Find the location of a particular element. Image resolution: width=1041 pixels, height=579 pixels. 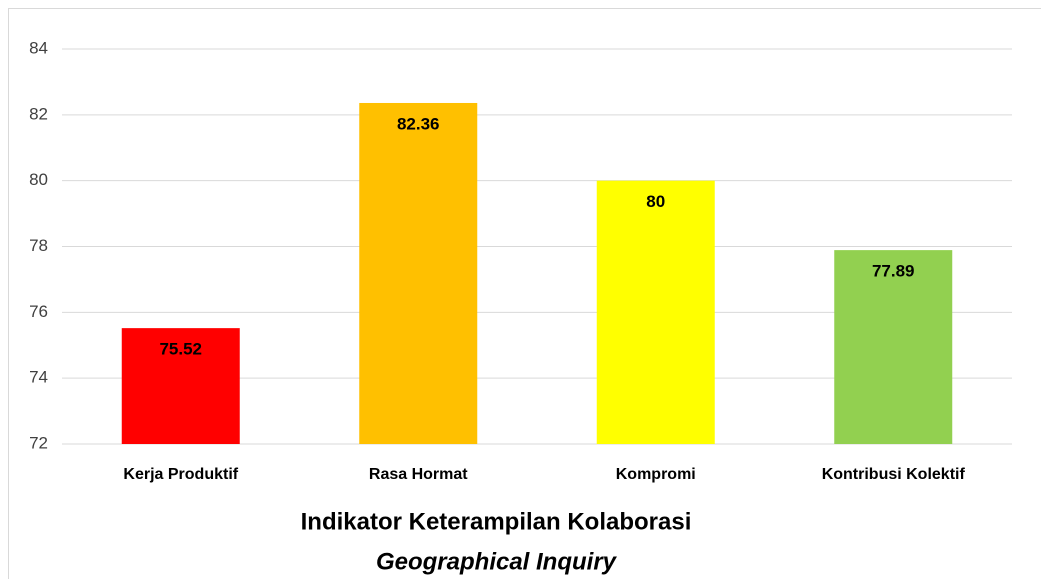

y-tick-label: 80 is located at coordinates (38, 179).